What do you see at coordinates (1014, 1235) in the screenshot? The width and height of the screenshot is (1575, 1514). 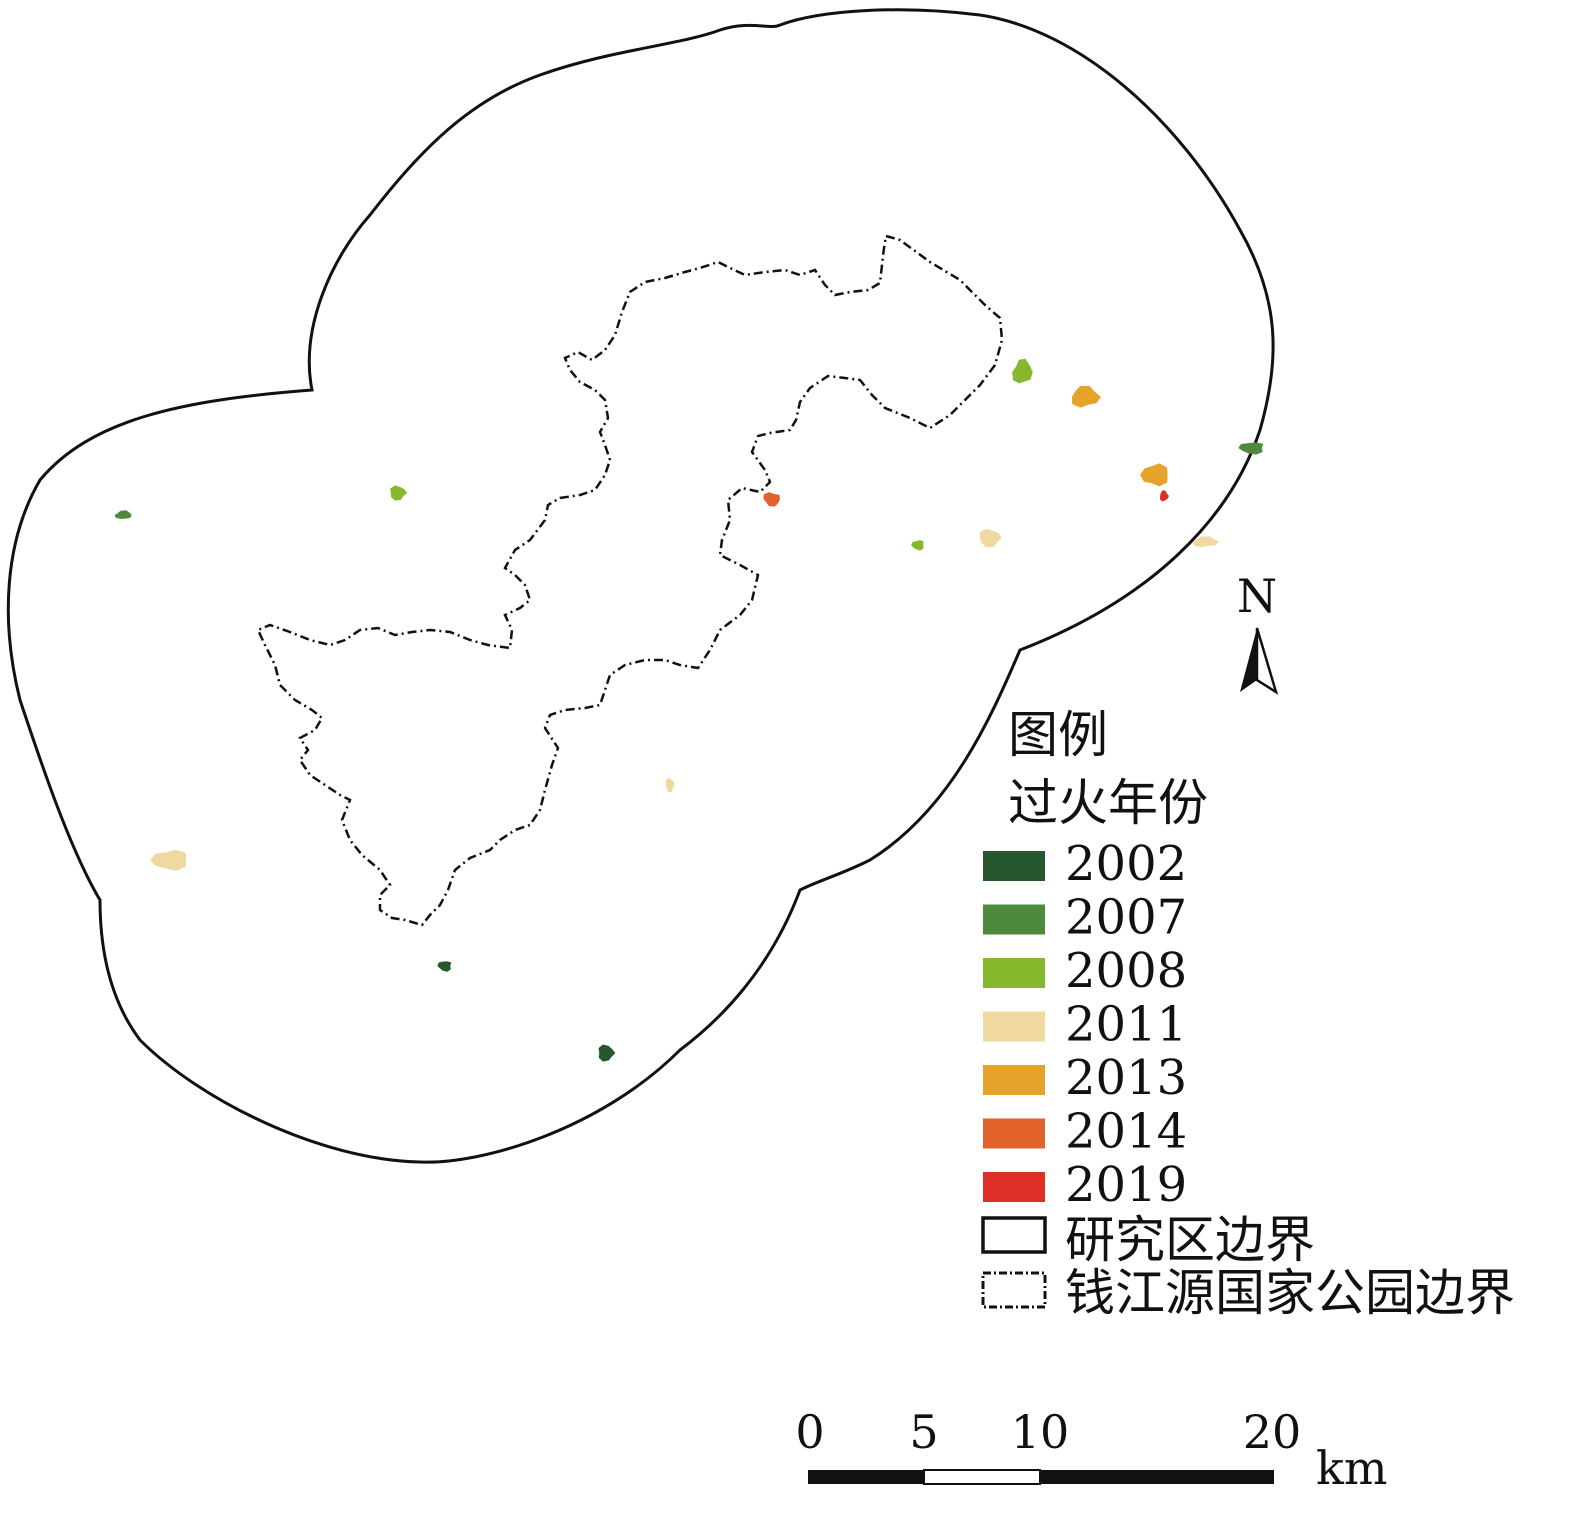 I see `legend-study-area-swatch` at bounding box center [1014, 1235].